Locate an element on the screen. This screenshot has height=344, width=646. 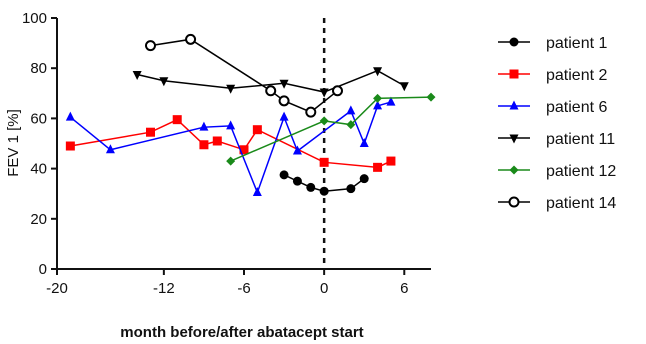
legend-label: patient 12 is located at coordinates (581, 171).